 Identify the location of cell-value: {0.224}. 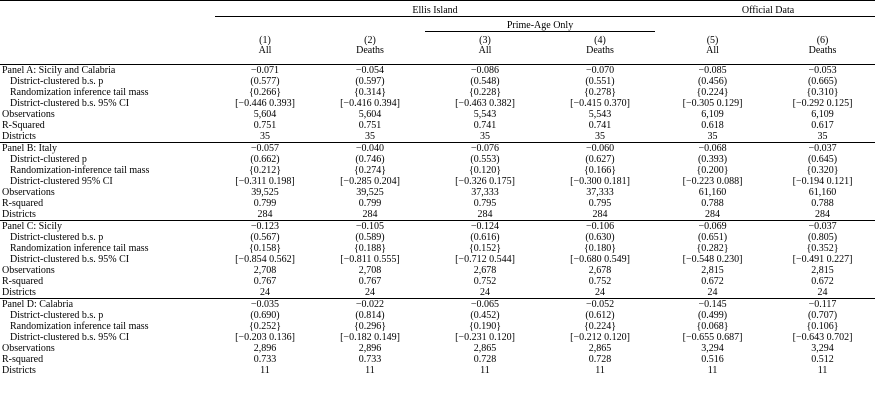
(600, 326).